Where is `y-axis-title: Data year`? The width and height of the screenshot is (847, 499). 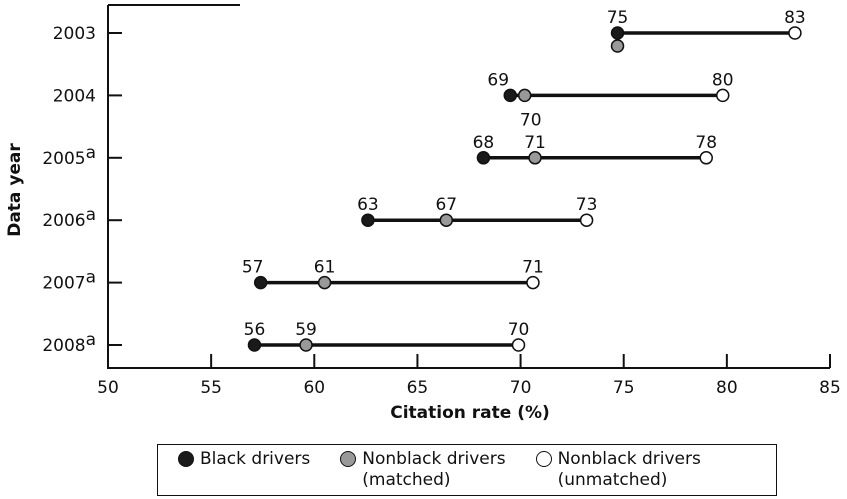 y-axis-title: Data year is located at coordinates (15, 190).